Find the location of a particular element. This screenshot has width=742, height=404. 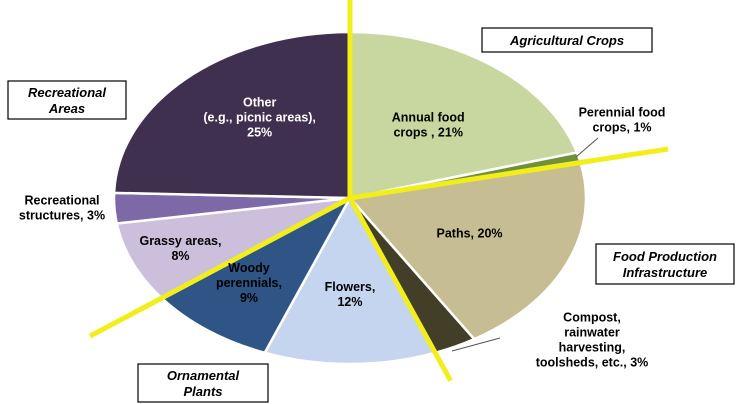

slice-label: Annual food crops , 21% is located at coordinates (428, 125).